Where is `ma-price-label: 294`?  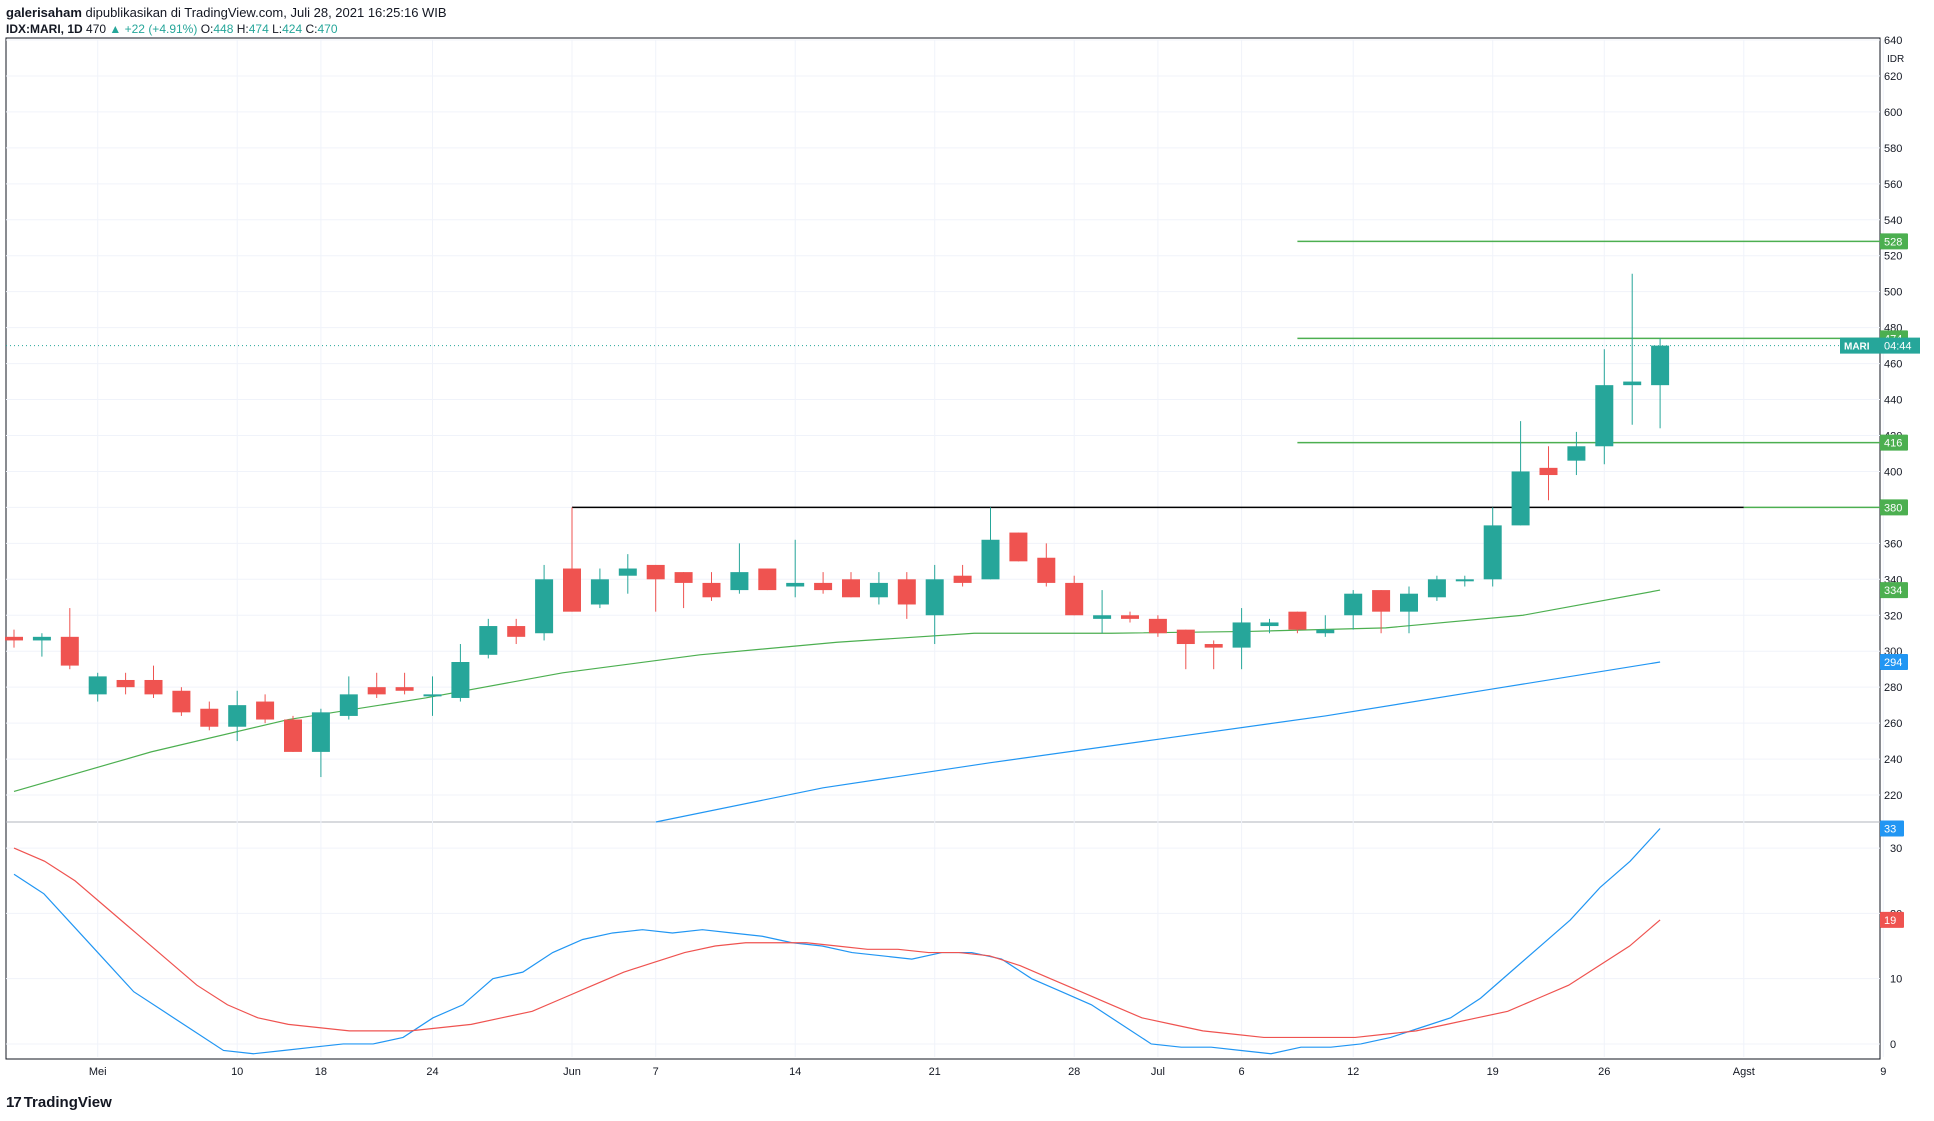 ma-price-label: 294 is located at coordinates (1893, 663).